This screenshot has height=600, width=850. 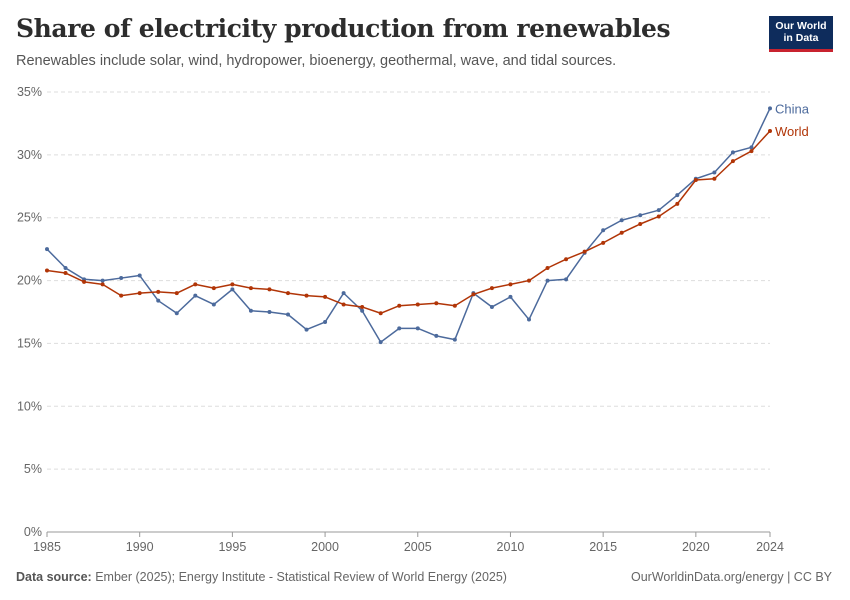 I want to click on x-tick-label: 2020, so click(x=696, y=547).